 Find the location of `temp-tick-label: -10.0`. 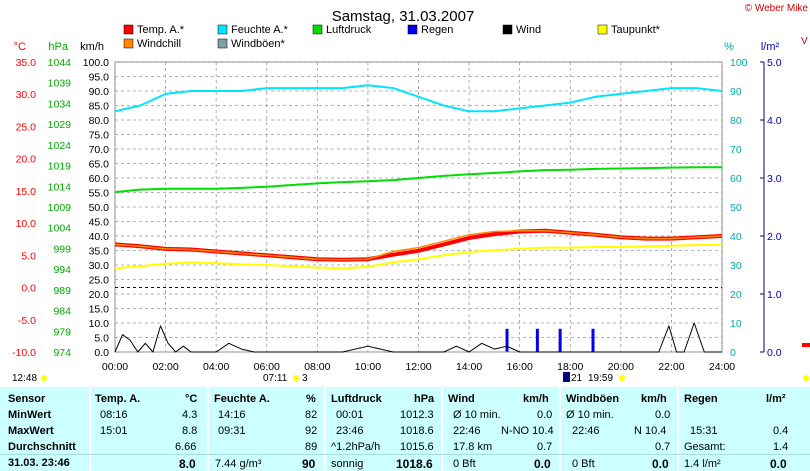

temp-tick-label: -10.0 is located at coordinates (24, 353).